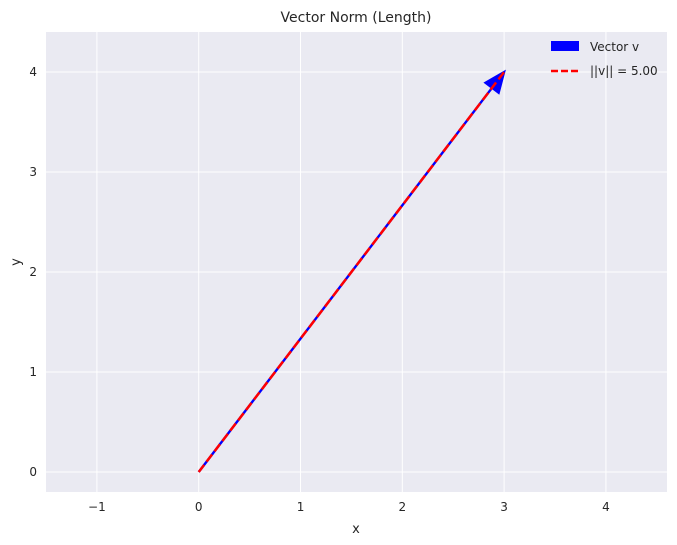  What do you see at coordinates (33, 172) in the screenshot?
I see `y-tick-label: 3` at bounding box center [33, 172].